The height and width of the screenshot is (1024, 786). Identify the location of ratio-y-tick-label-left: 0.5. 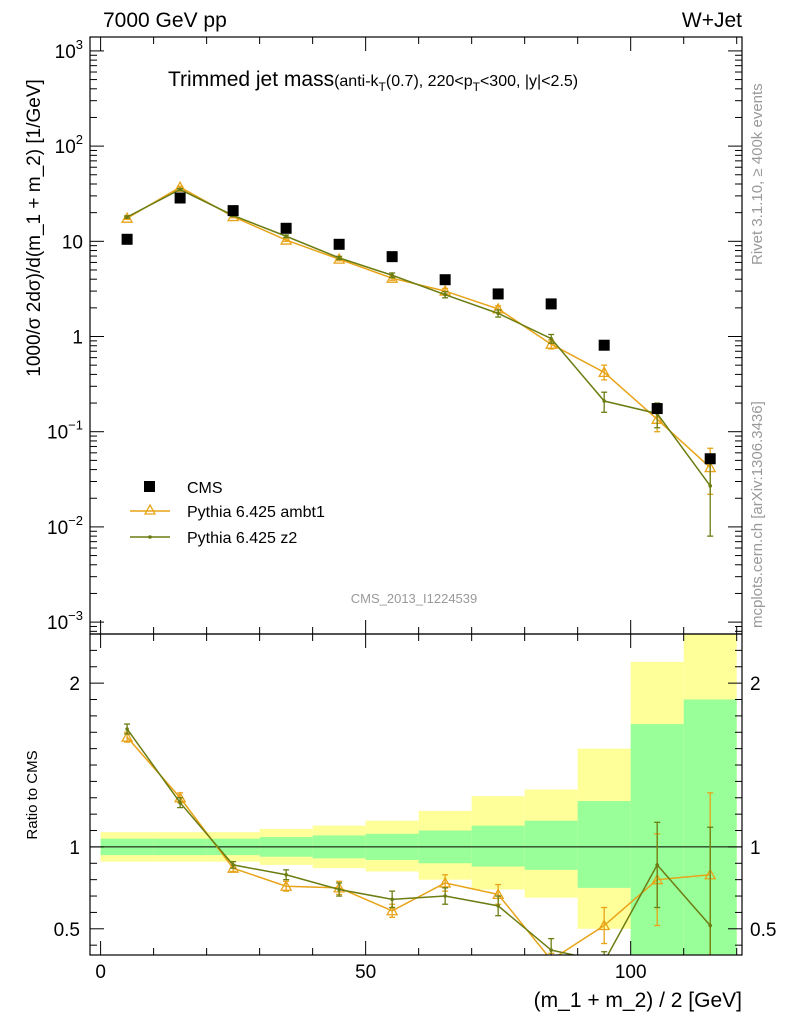
(67, 930).